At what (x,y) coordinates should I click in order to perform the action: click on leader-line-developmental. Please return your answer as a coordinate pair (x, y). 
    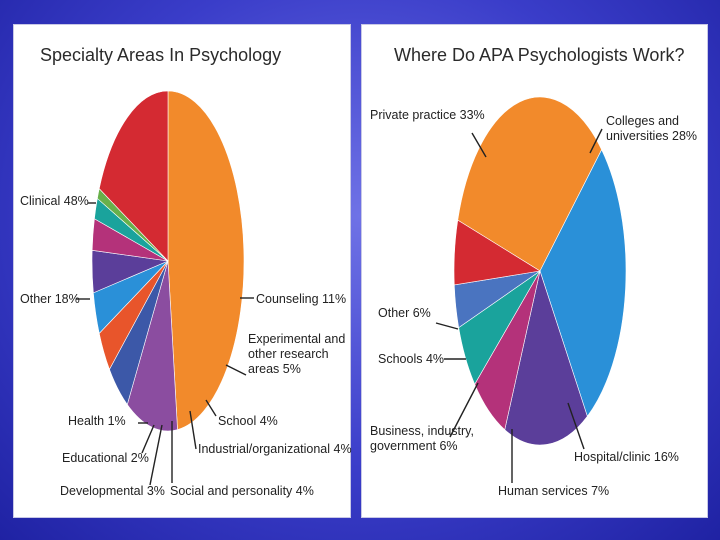
    Looking at the image, I should click on (156, 455).